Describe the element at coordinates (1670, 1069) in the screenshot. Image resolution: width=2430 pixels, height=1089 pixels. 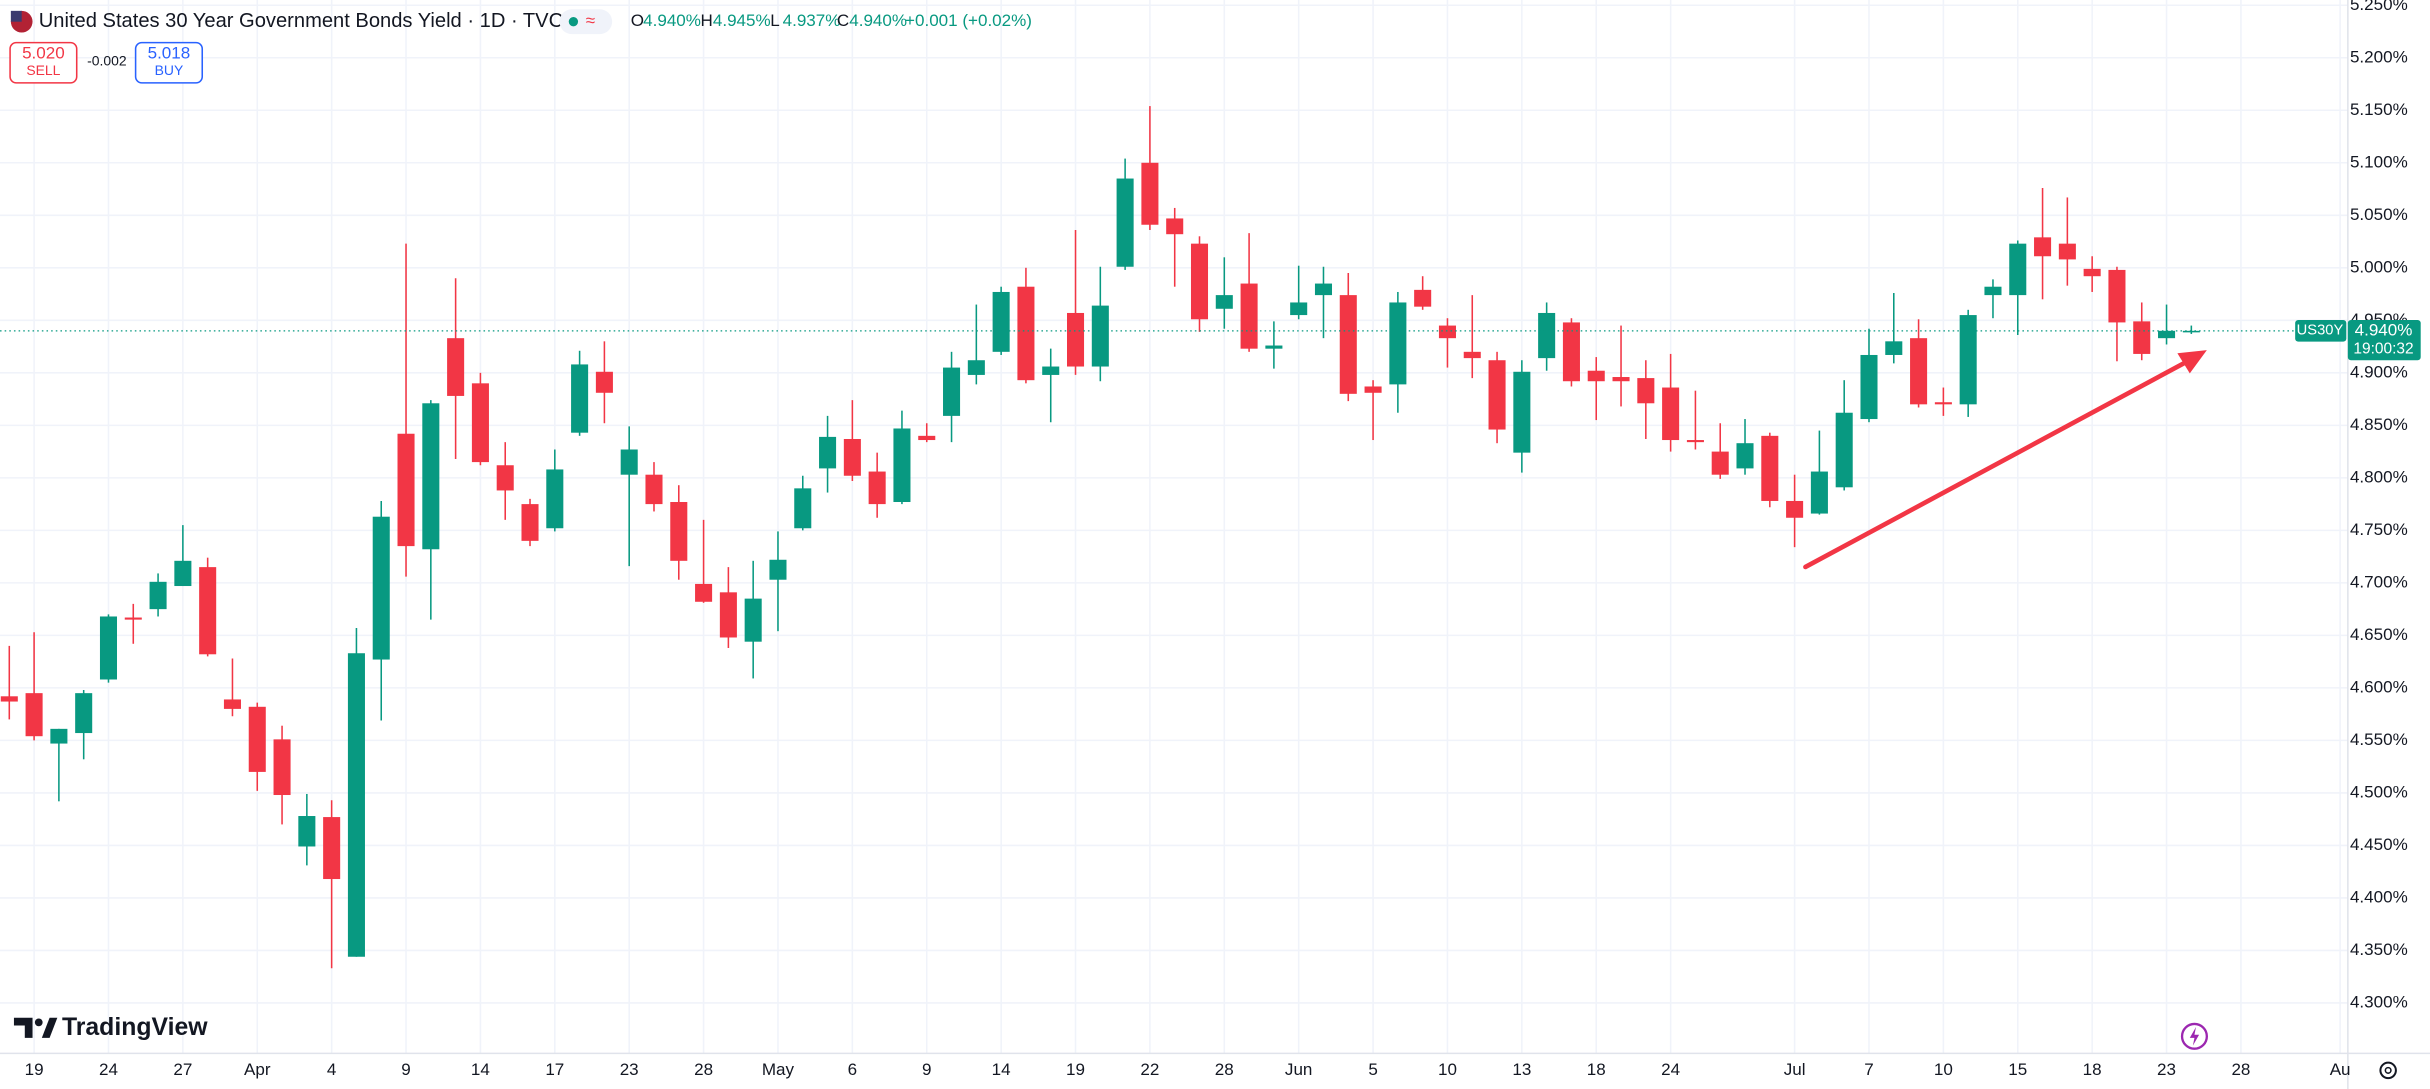
I see `x-tick-label: 24` at that location.